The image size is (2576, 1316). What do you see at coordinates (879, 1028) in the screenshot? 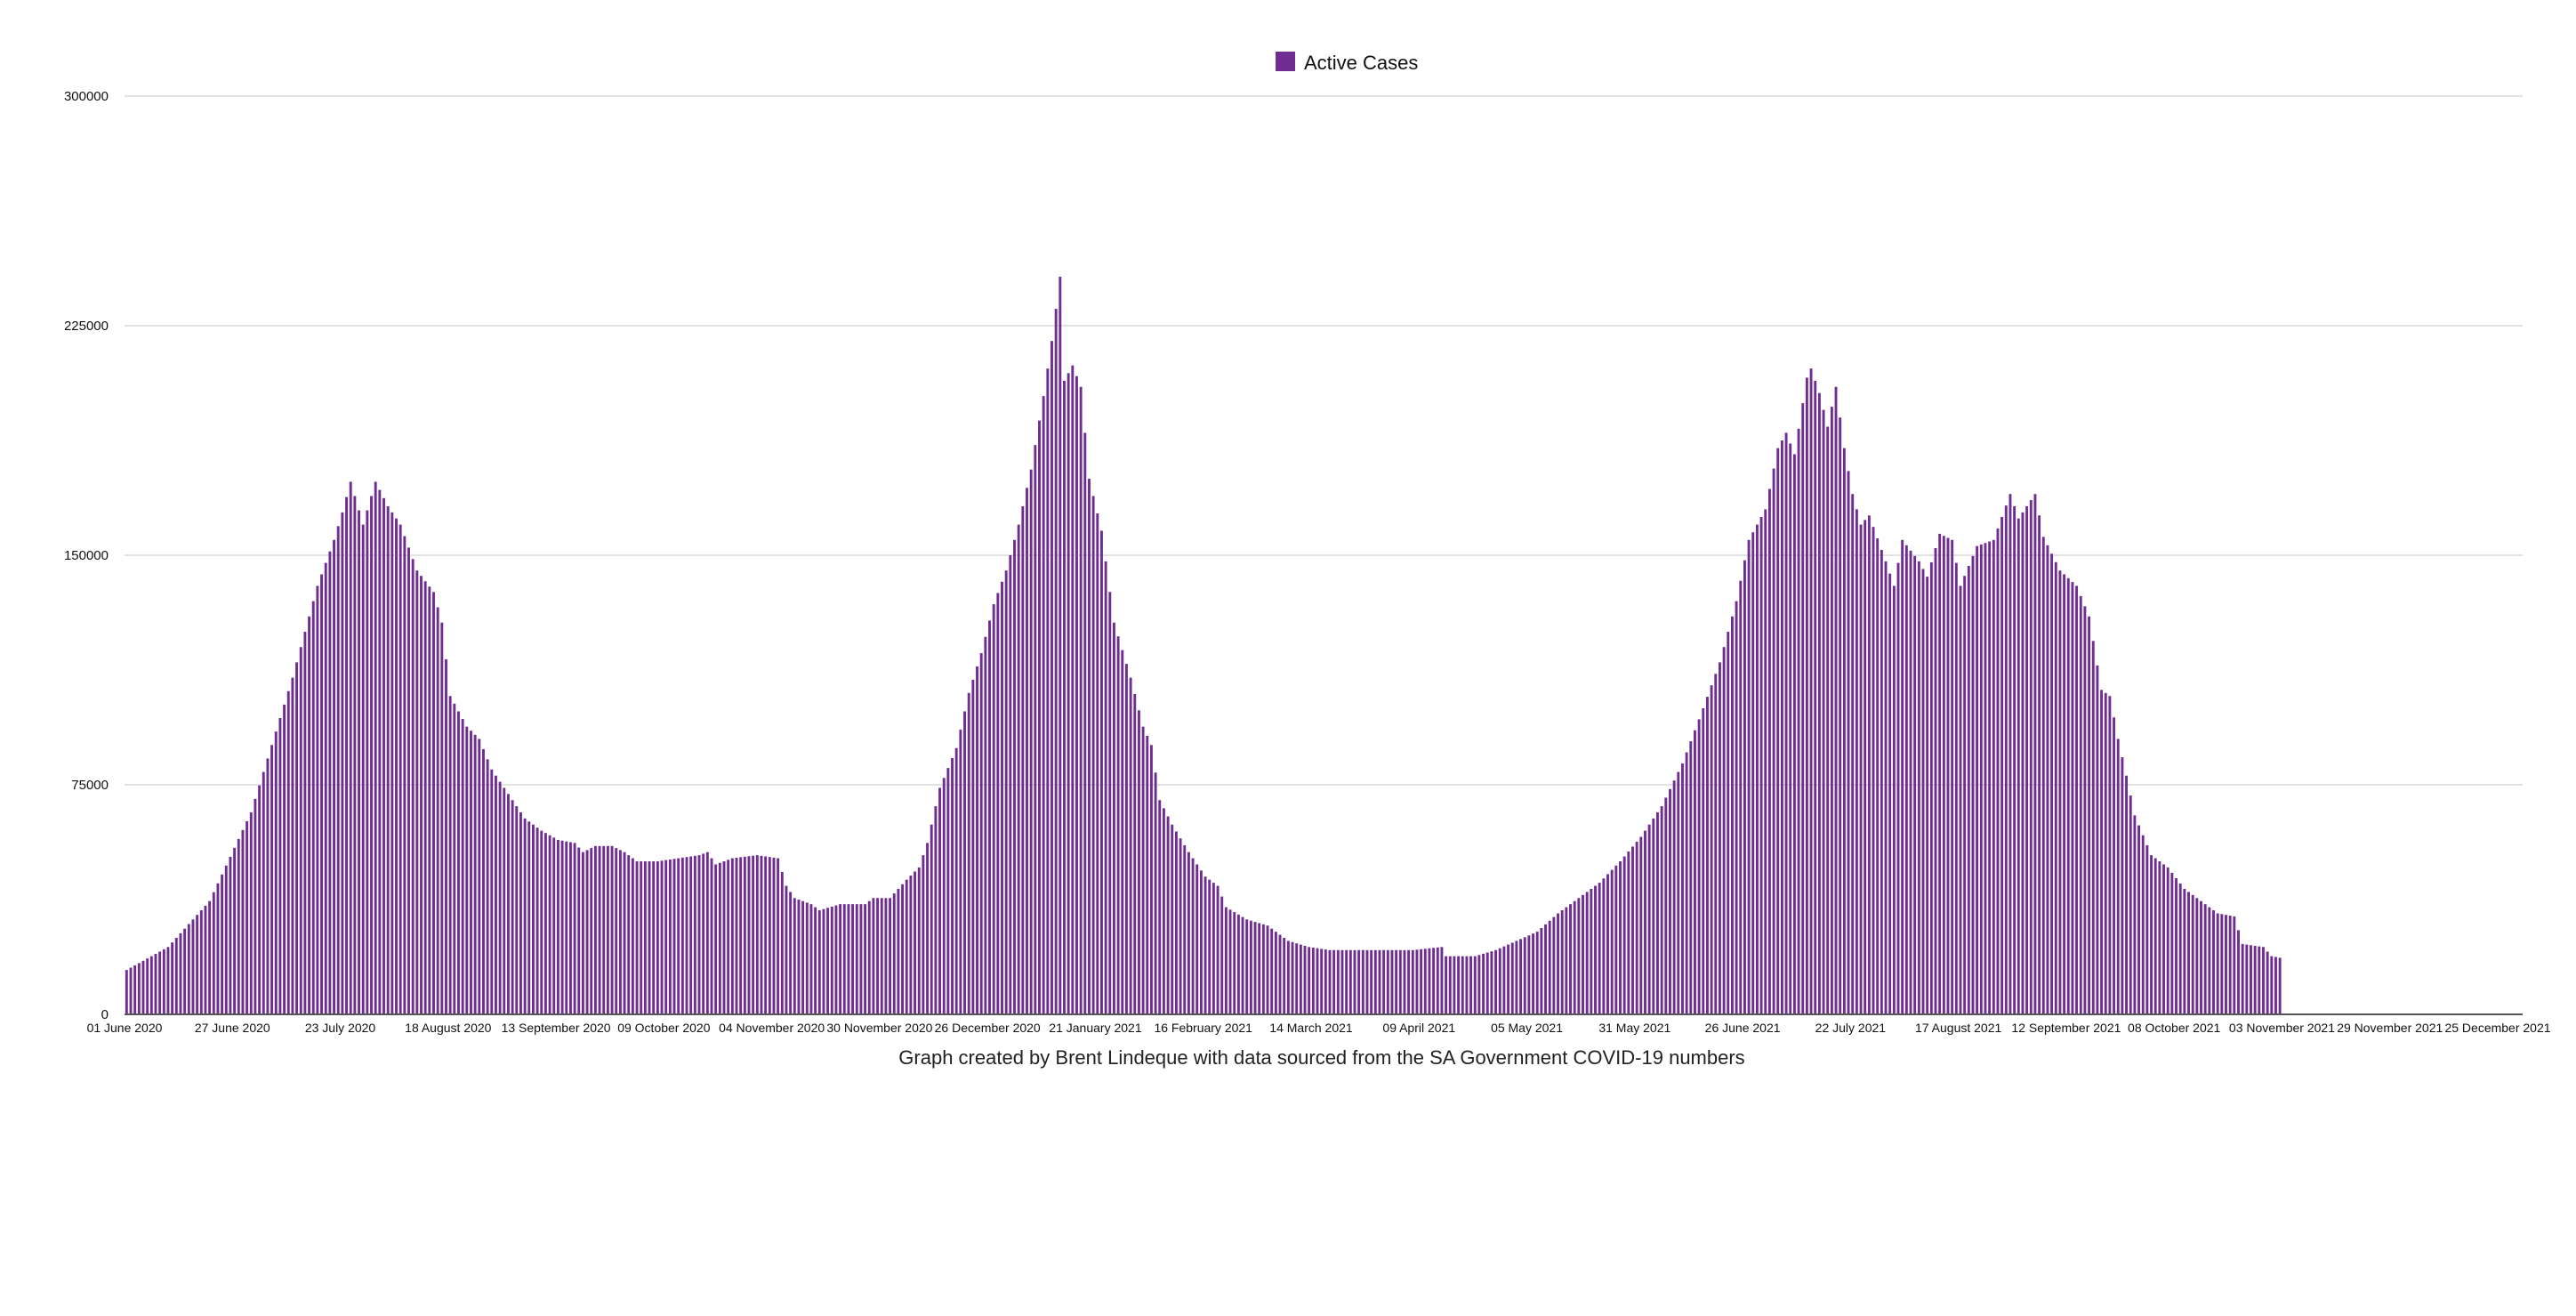
I see `x-tick-label: 30 November 2020` at bounding box center [879, 1028].